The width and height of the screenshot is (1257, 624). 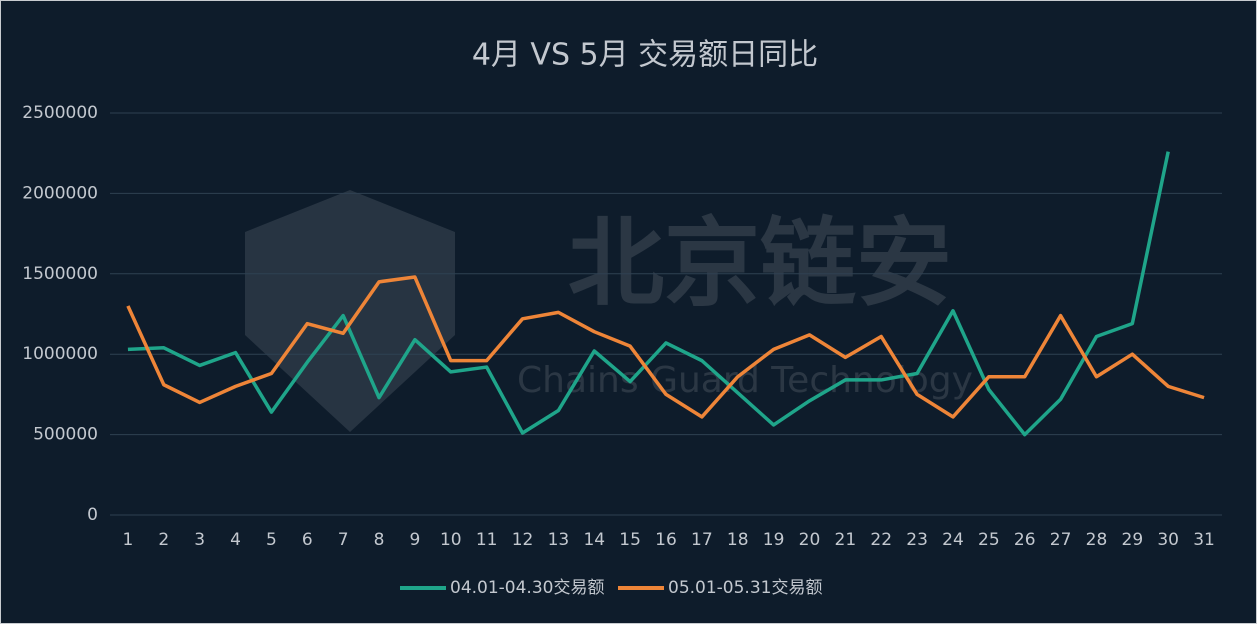 I want to click on x-tick-label: 20, so click(x=810, y=540).